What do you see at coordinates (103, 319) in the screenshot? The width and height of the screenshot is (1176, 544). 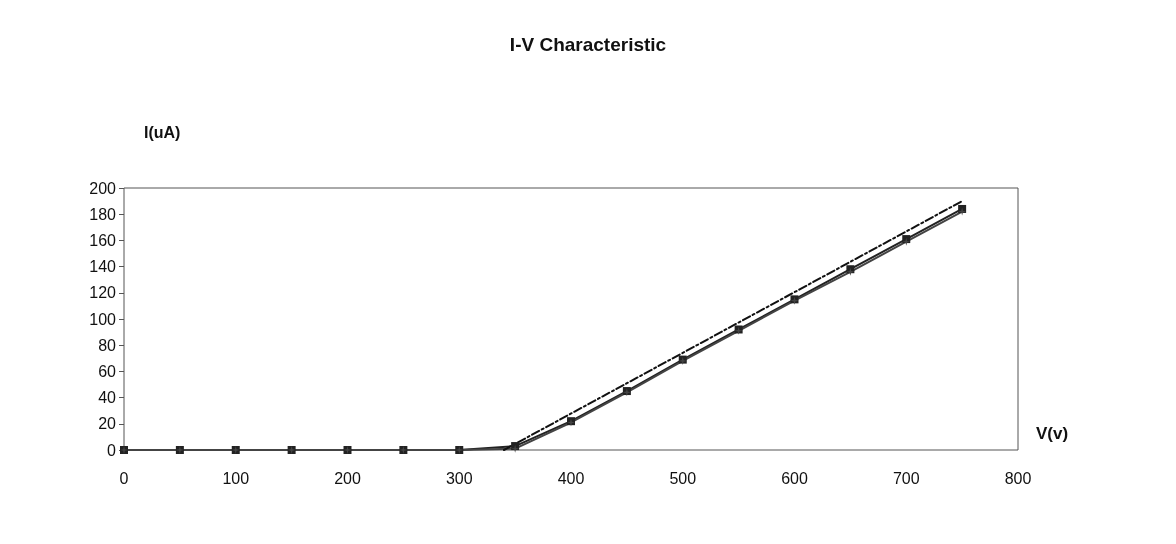 I see `y-tick-label: 100` at bounding box center [103, 319].